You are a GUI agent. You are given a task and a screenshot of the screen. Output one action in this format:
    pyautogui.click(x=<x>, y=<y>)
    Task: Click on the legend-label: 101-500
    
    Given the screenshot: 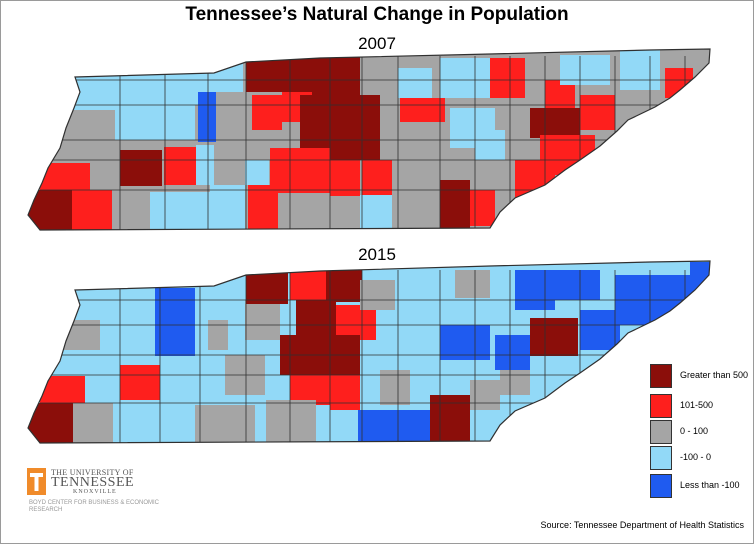 What is the action you would take?
    pyautogui.click(x=697, y=405)
    